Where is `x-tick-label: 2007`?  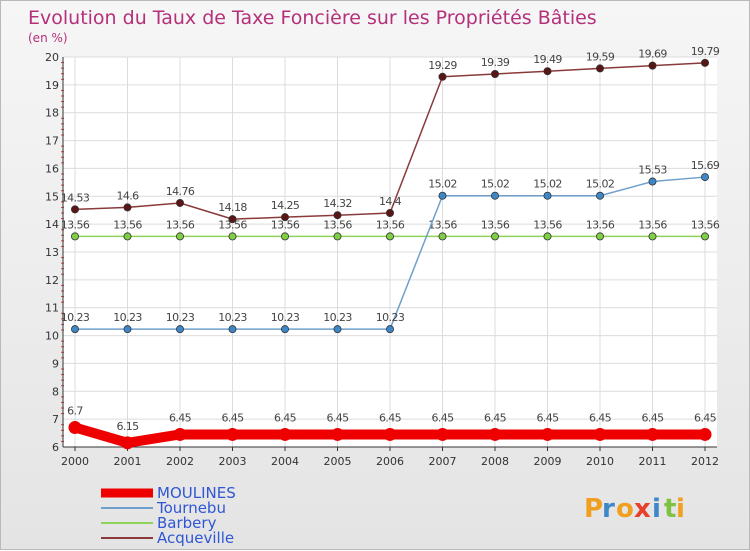
x-tick-label: 2007 is located at coordinates (443, 461).